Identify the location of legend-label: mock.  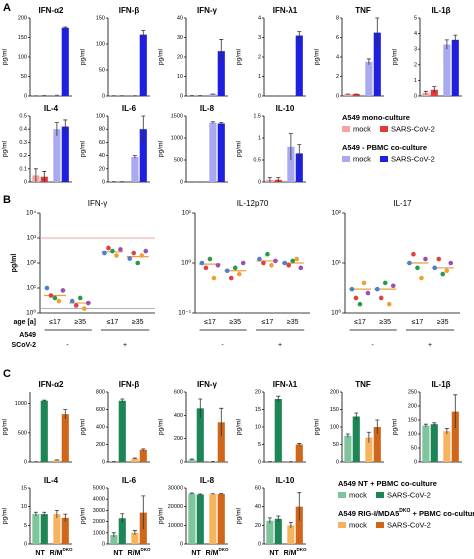
(358, 524).